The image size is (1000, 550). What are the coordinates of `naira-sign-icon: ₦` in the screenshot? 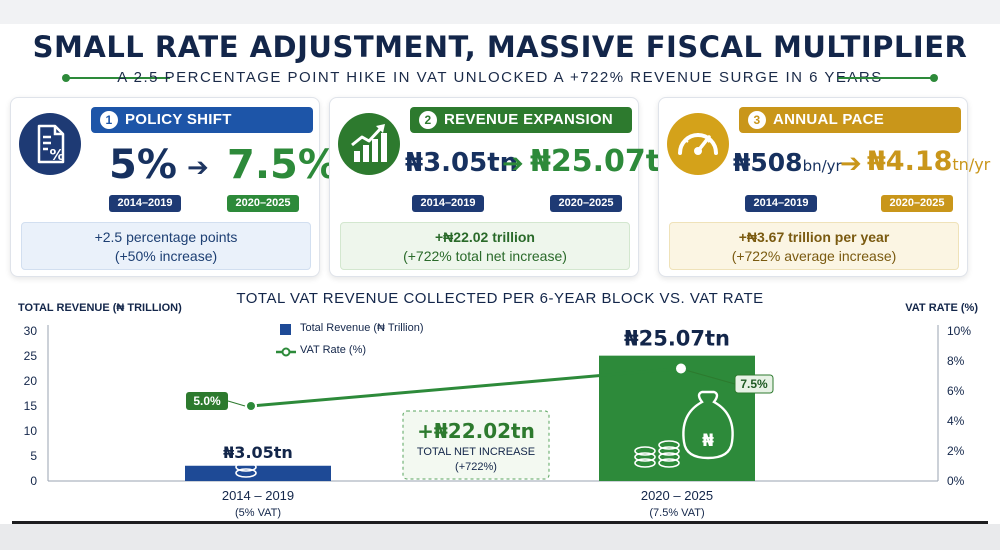 It's located at (708, 441).